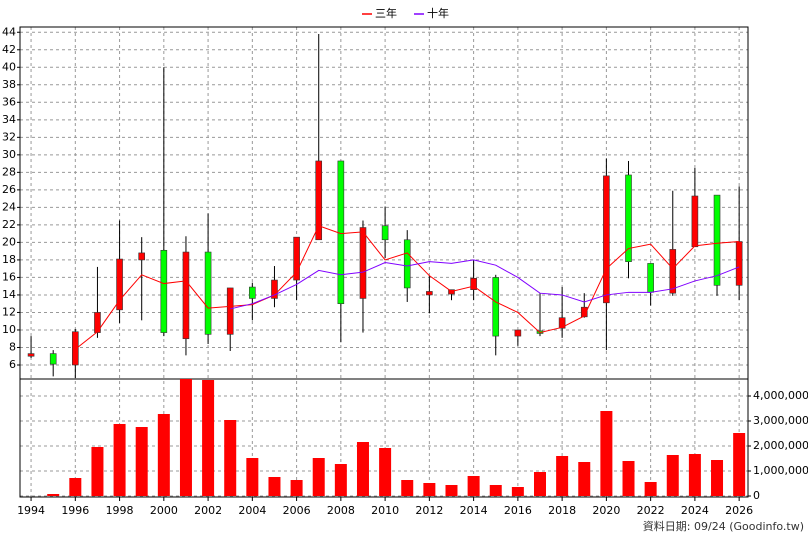 This screenshot has width=808, height=540. What do you see at coordinates (780, 420) in the screenshot?
I see `volume-tick-label: 3,000,000` at bounding box center [780, 420].